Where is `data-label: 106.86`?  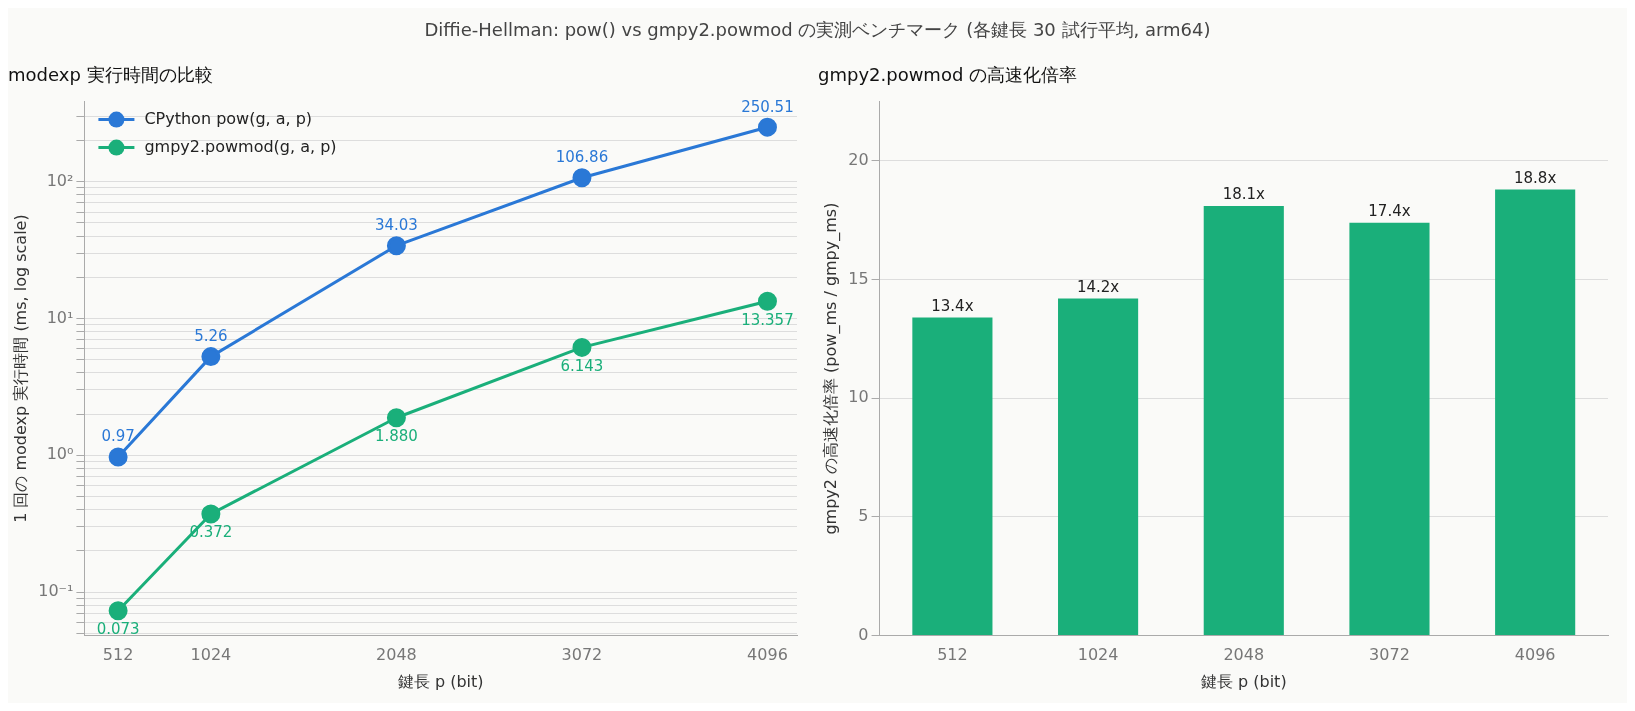
data-label: 106.86 is located at coordinates (582, 157).